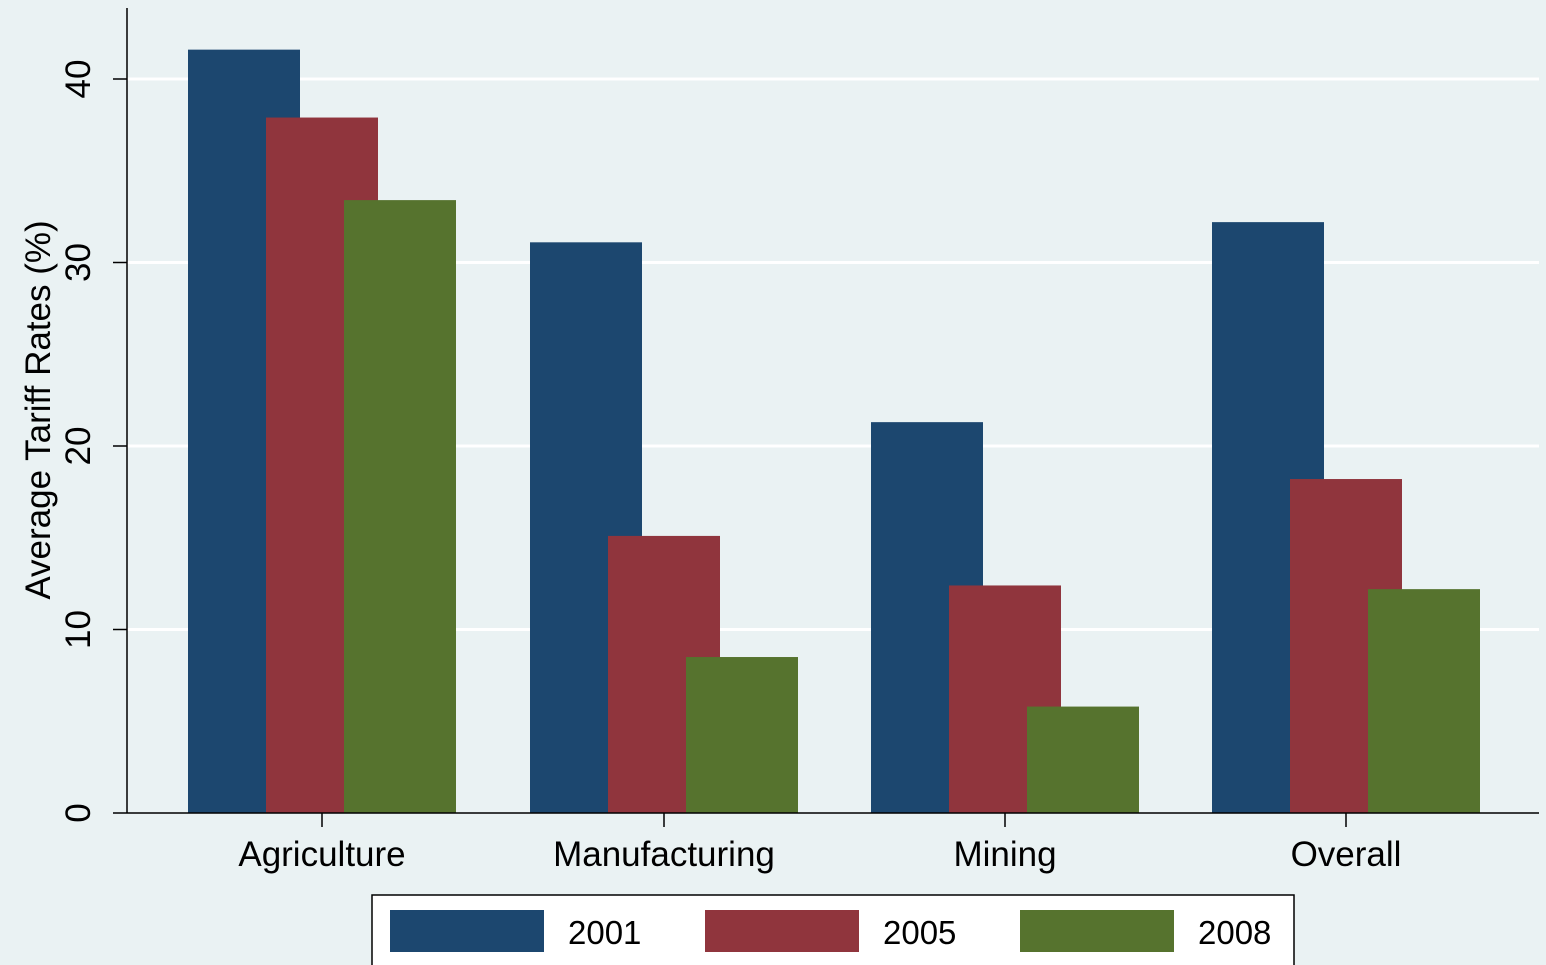 The image size is (1546, 965). Describe the element at coordinates (1097, 931) in the screenshot. I see `legend-key-2008` at that location.